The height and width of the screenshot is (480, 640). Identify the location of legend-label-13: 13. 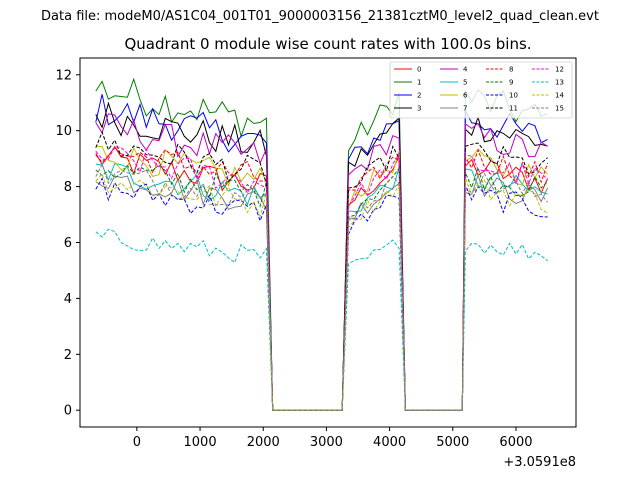
(559, 83).